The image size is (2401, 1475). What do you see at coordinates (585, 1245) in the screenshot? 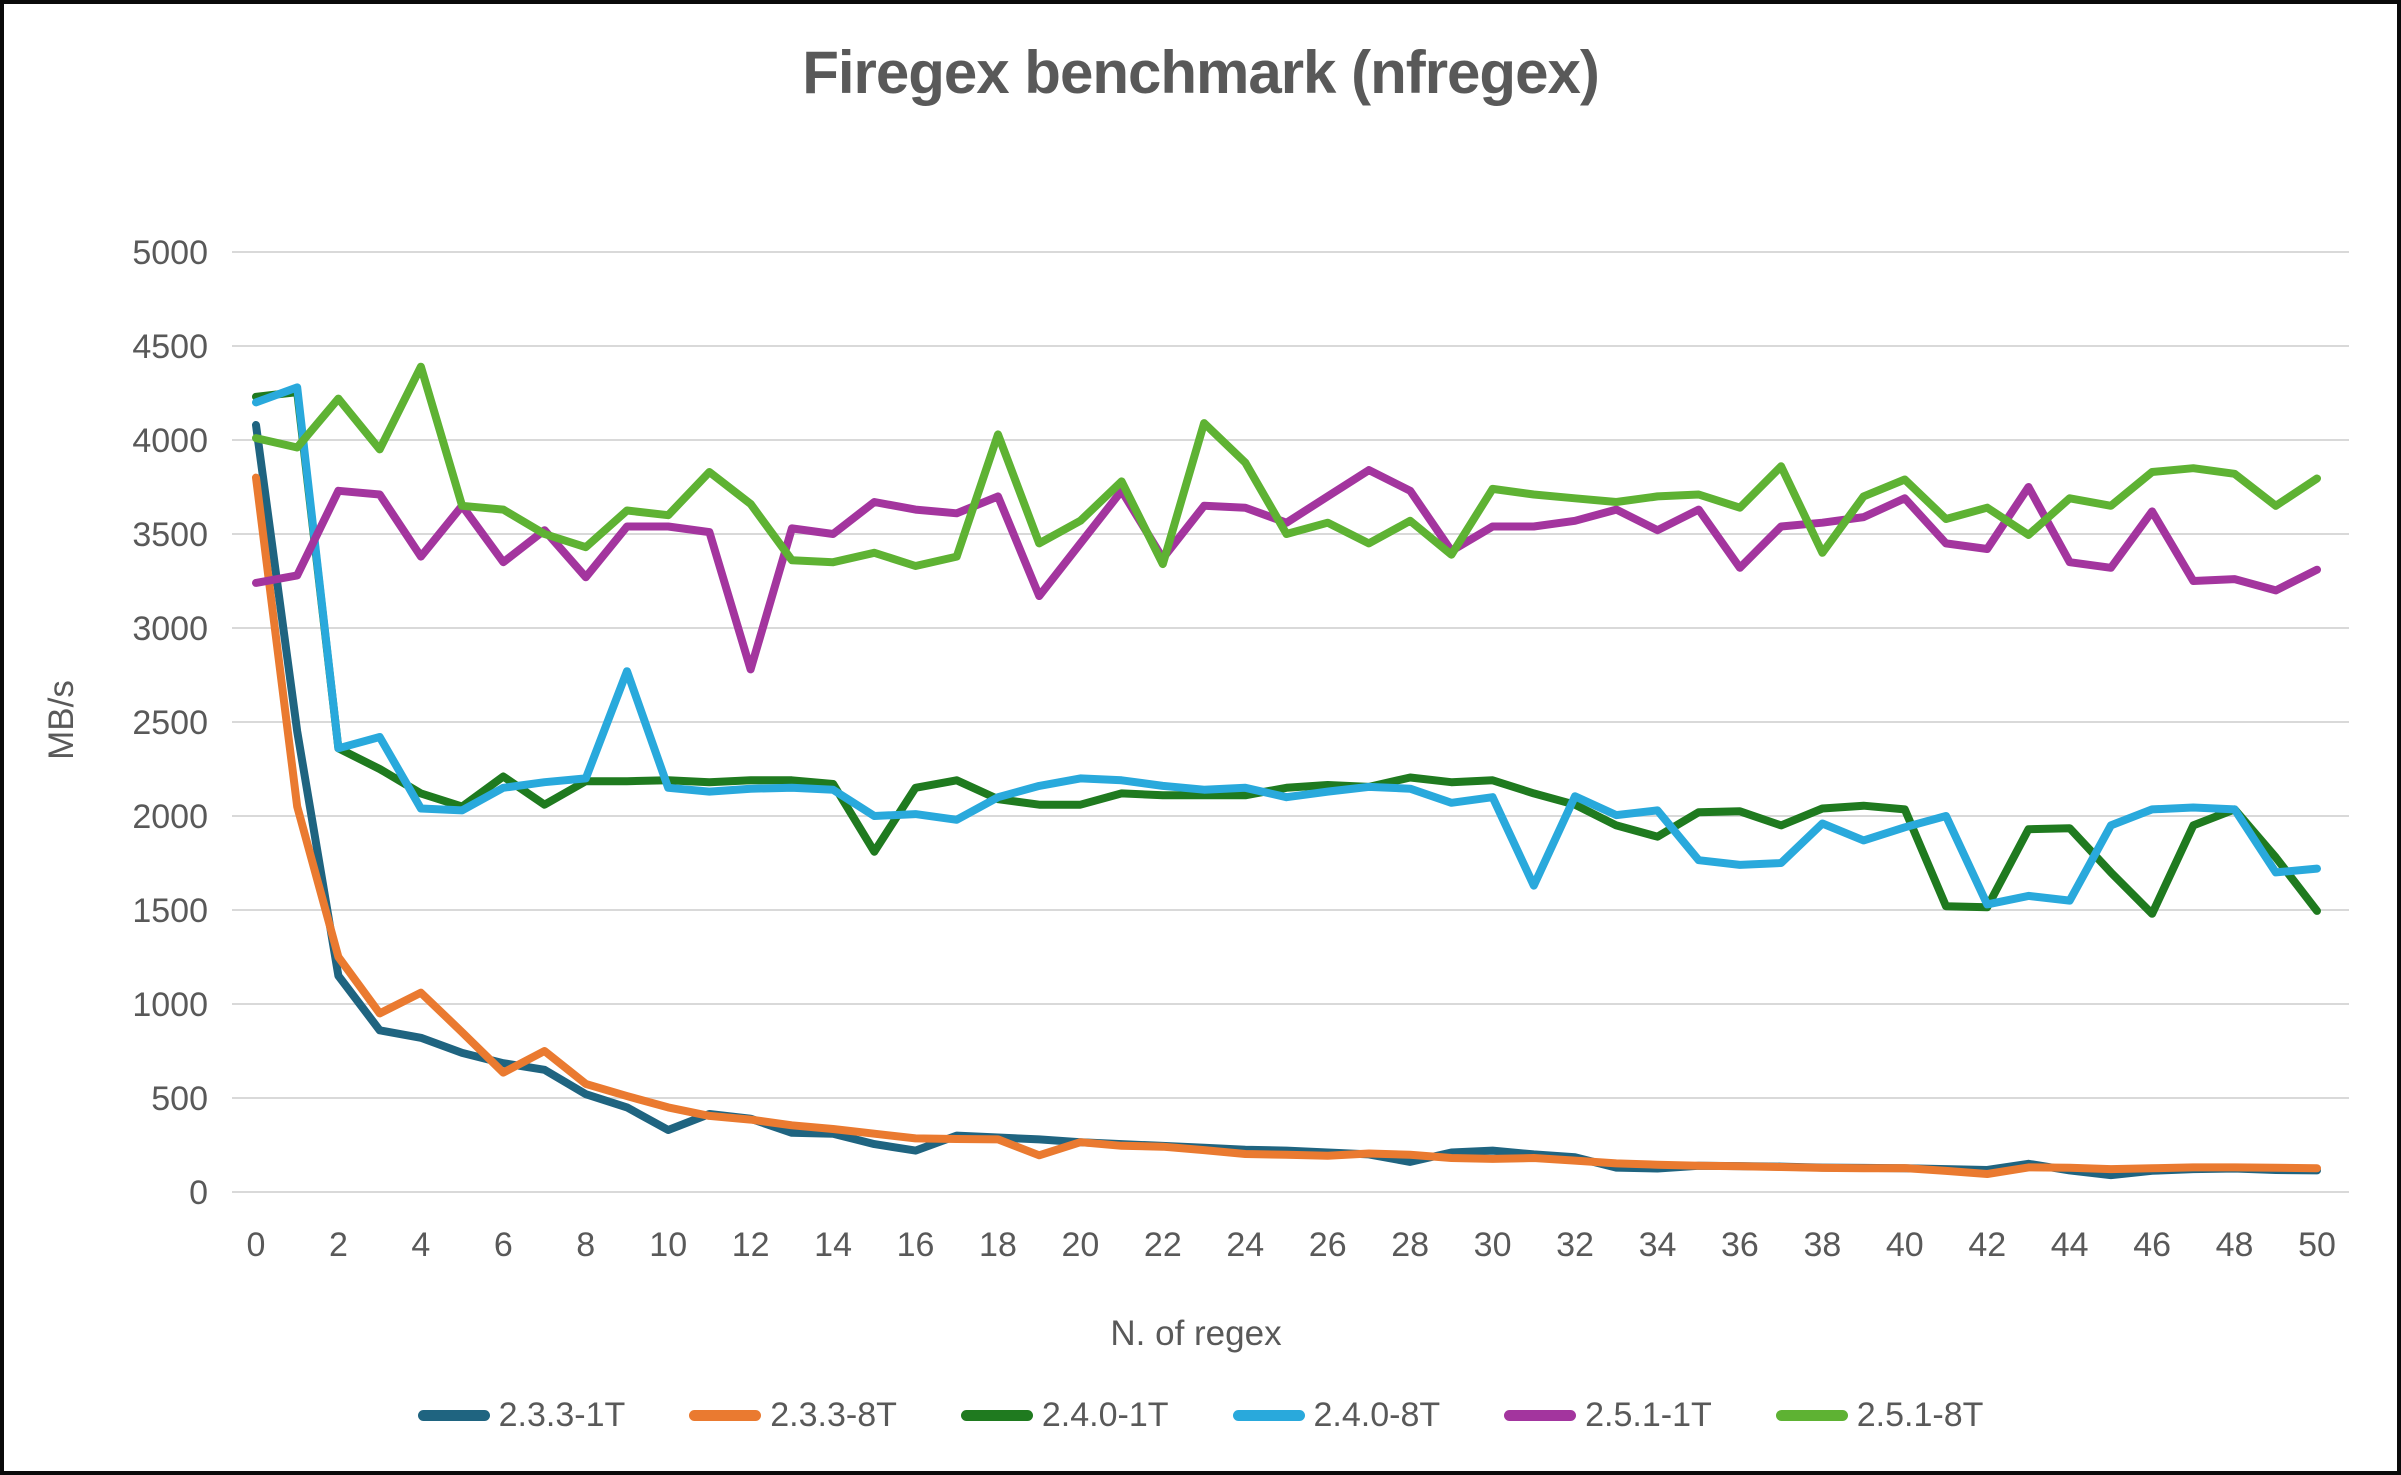
I see `x-tick-label: 8` at bounding box center [585, 1245].